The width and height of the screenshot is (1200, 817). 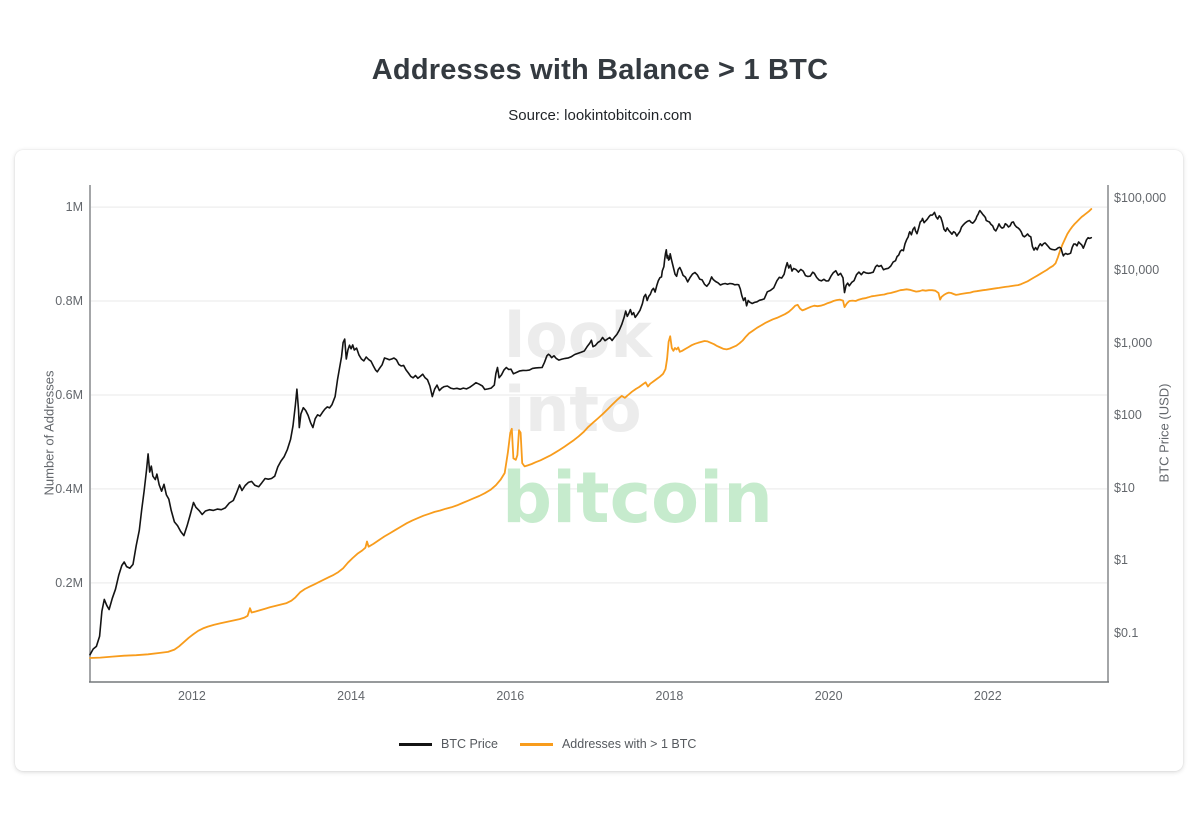 I want to click on page-title: Addresses with Balance > 1 BTC, so click(x=600, y=70).